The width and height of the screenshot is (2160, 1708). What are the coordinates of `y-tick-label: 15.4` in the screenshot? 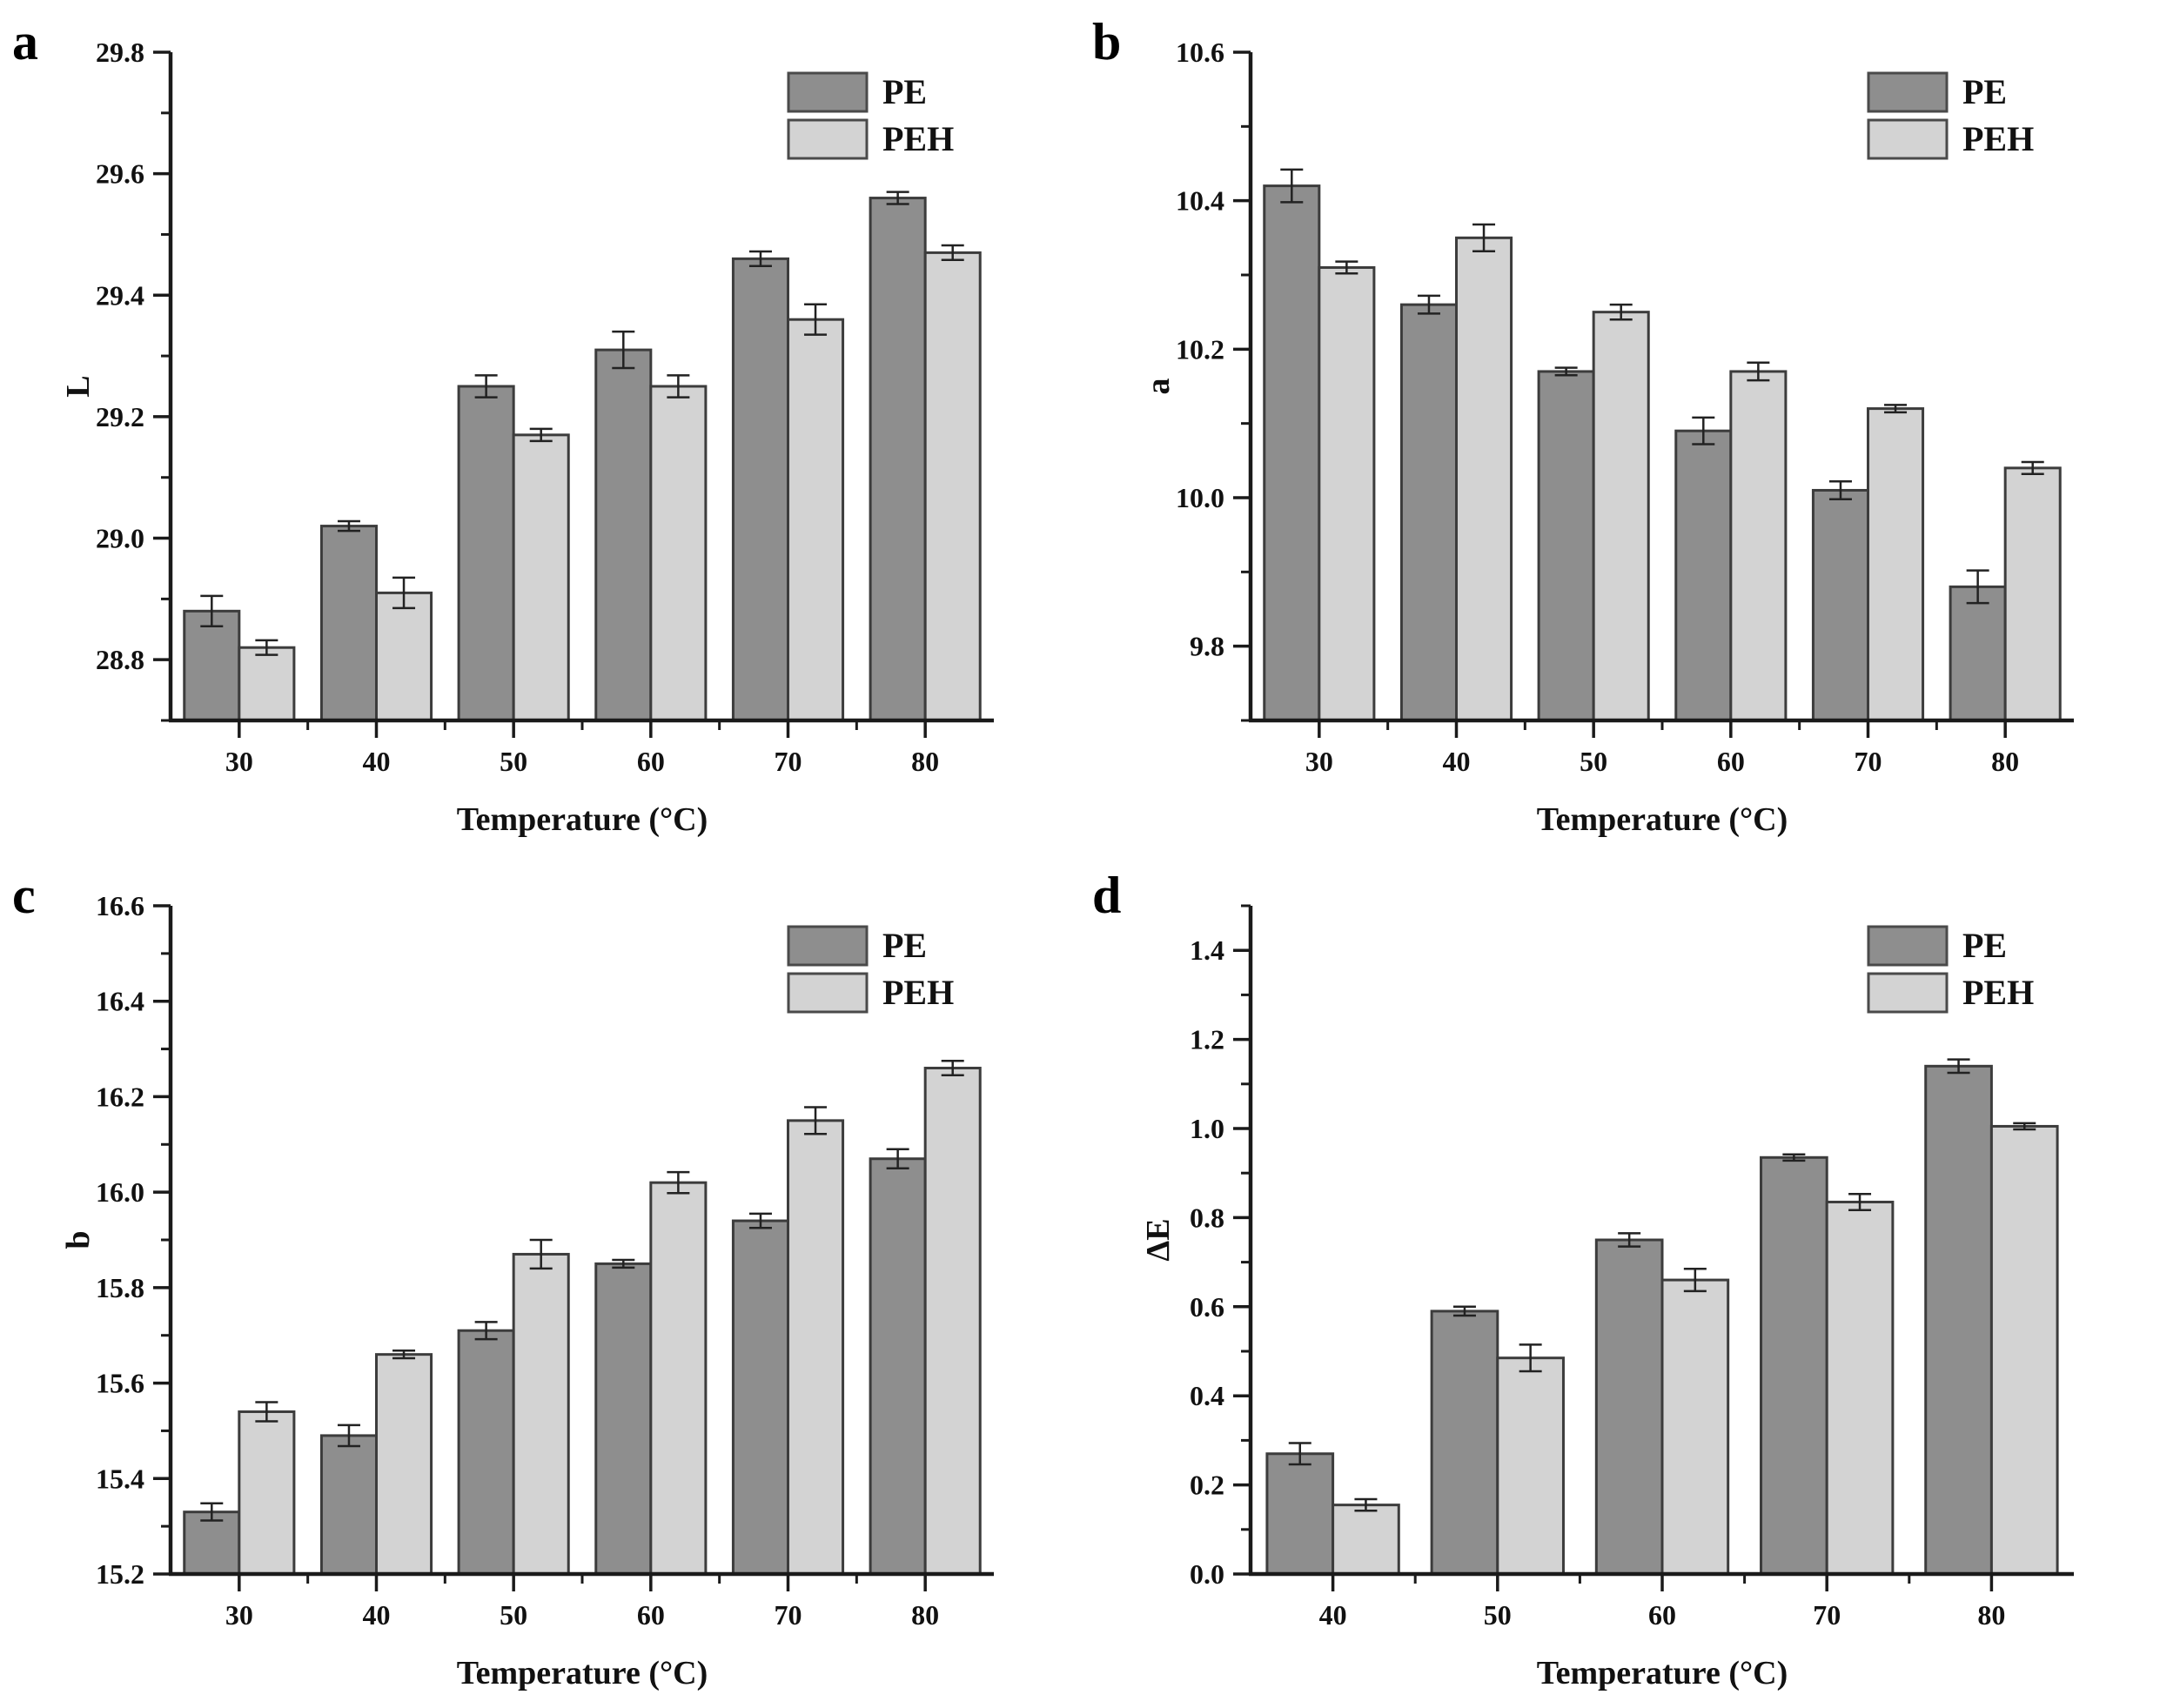 It's located at (120, 1479).